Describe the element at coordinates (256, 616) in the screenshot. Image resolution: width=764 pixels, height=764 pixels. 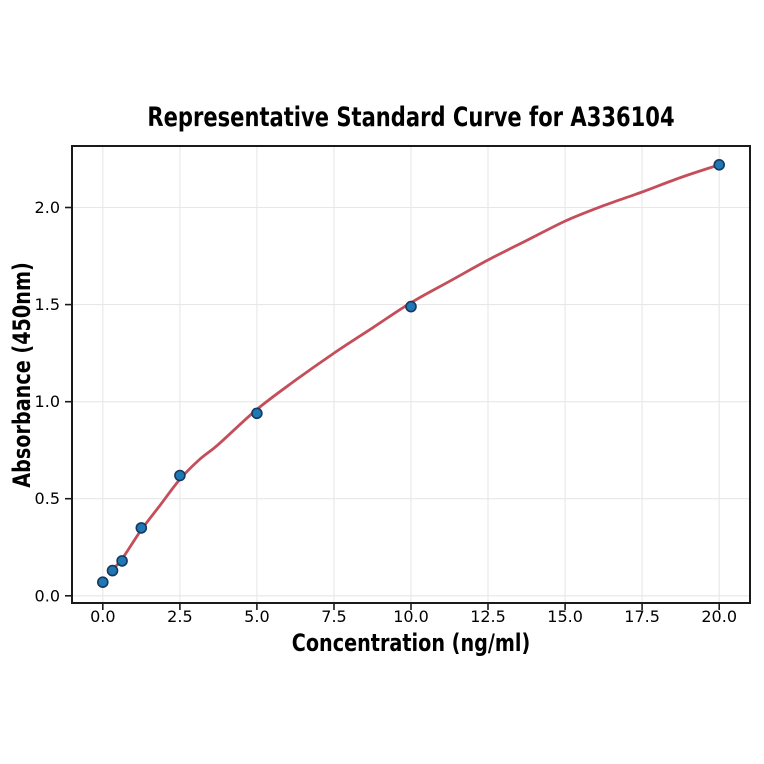
I see `x-tick-label: 5.0` at that location.